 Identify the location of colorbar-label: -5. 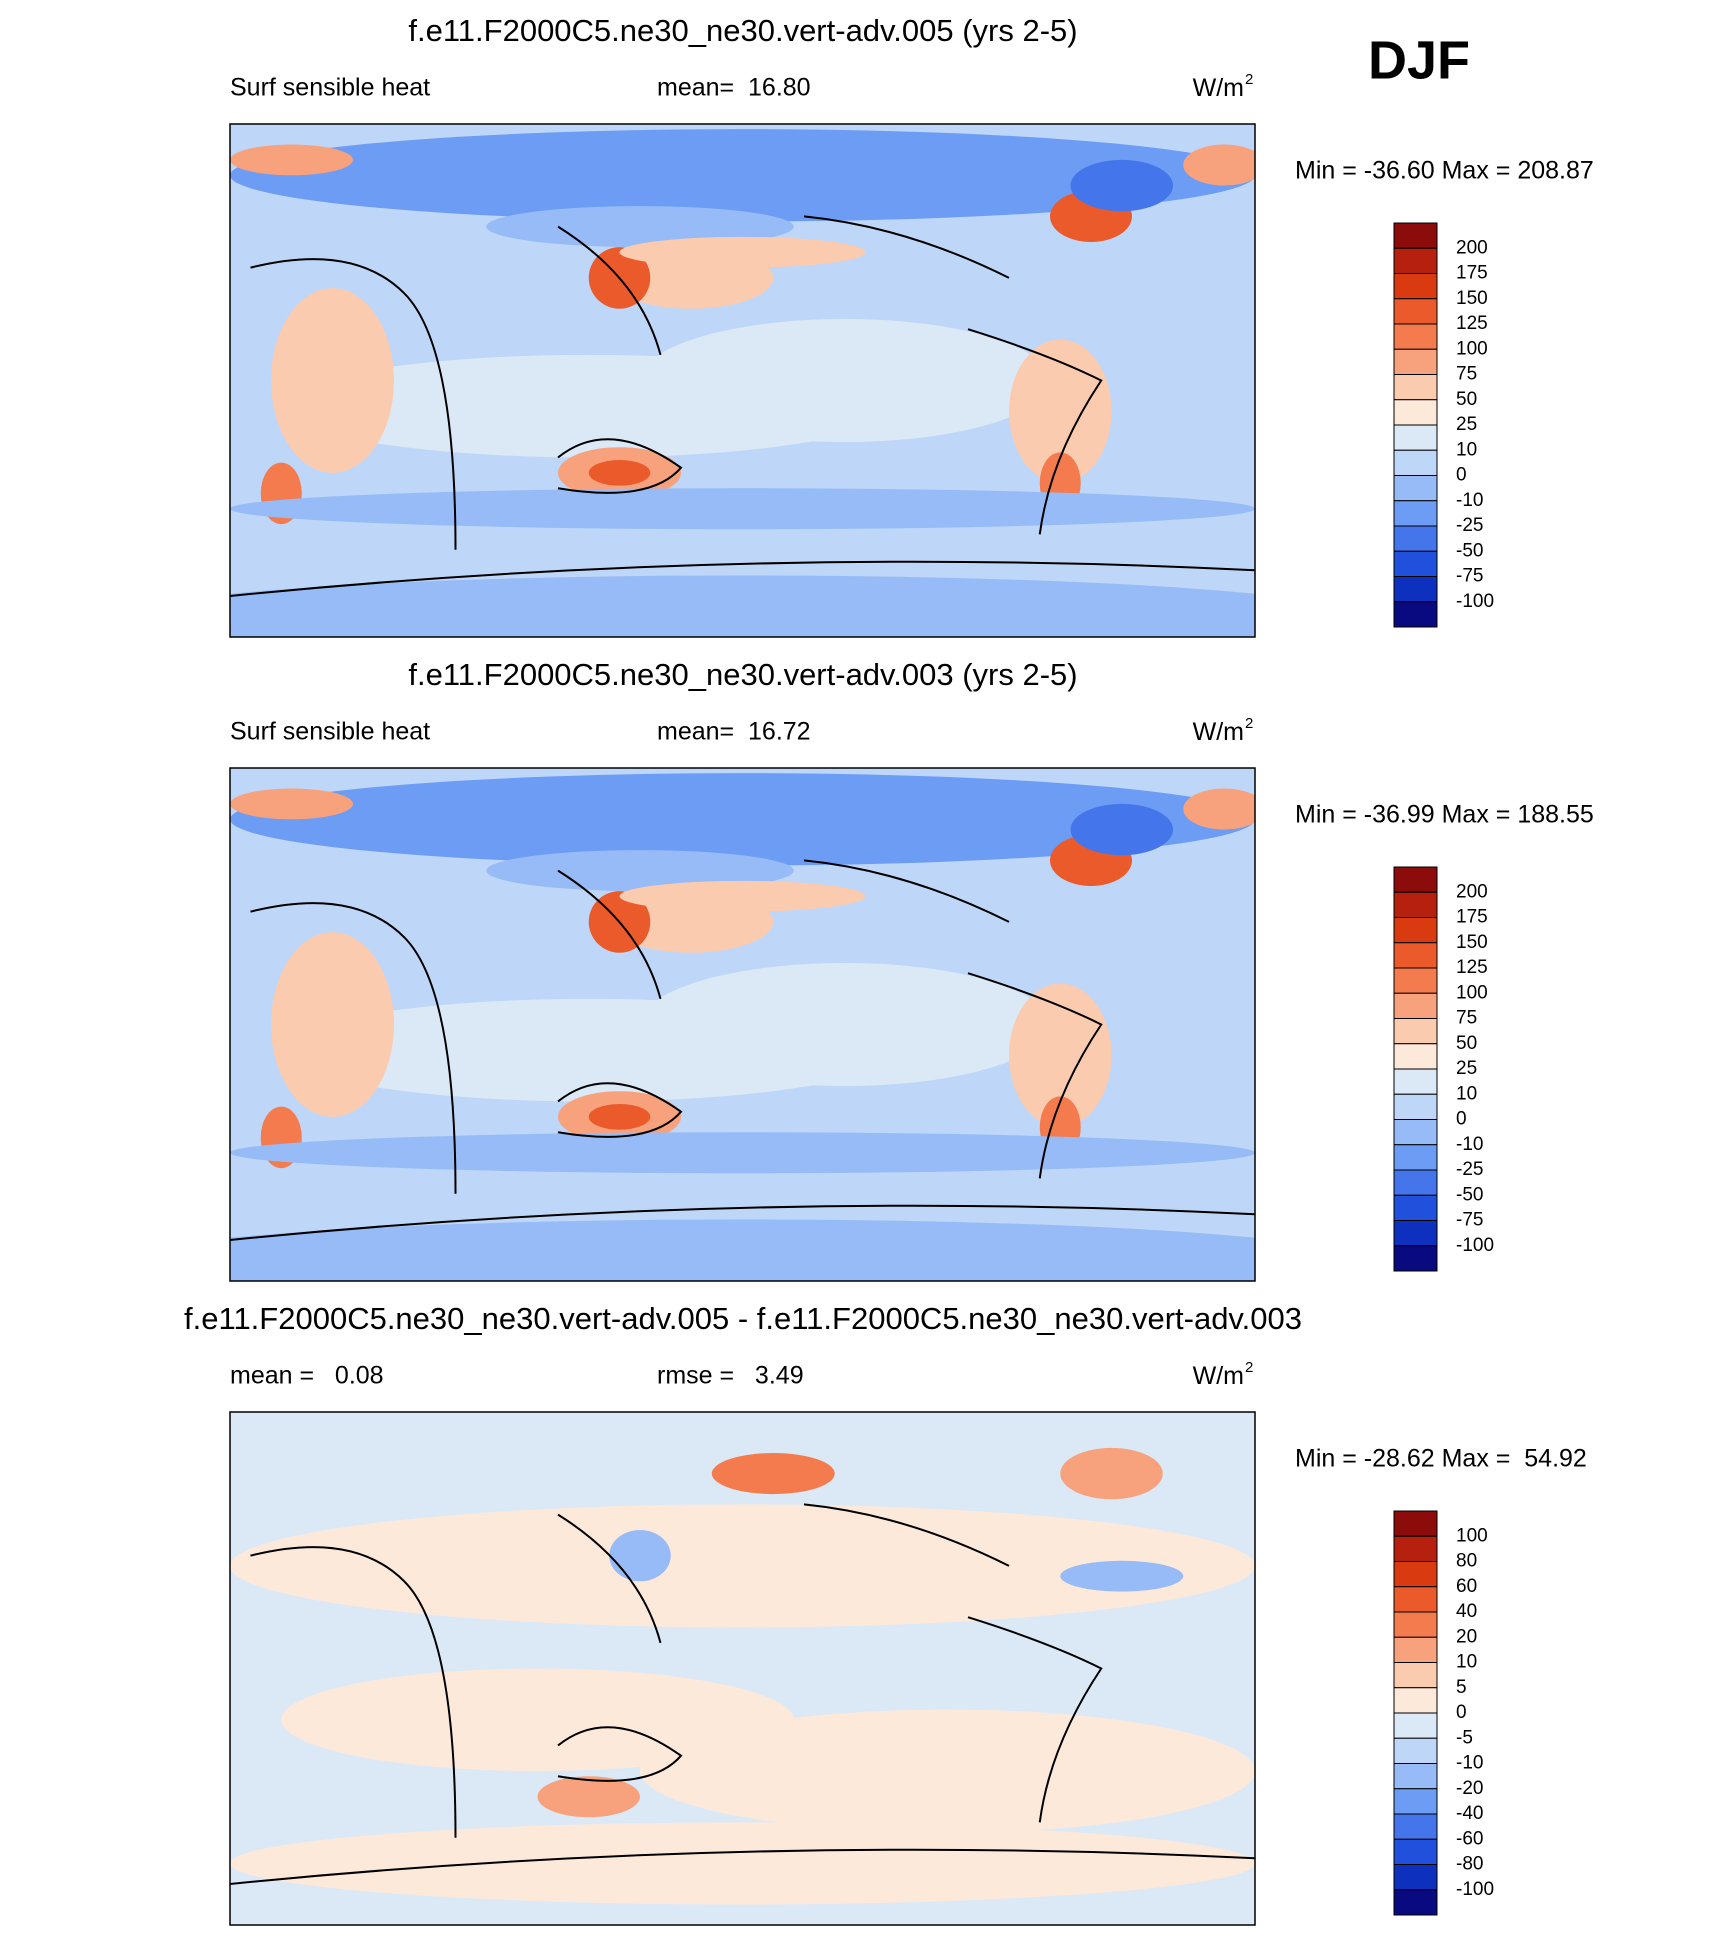
(1464, 1737).